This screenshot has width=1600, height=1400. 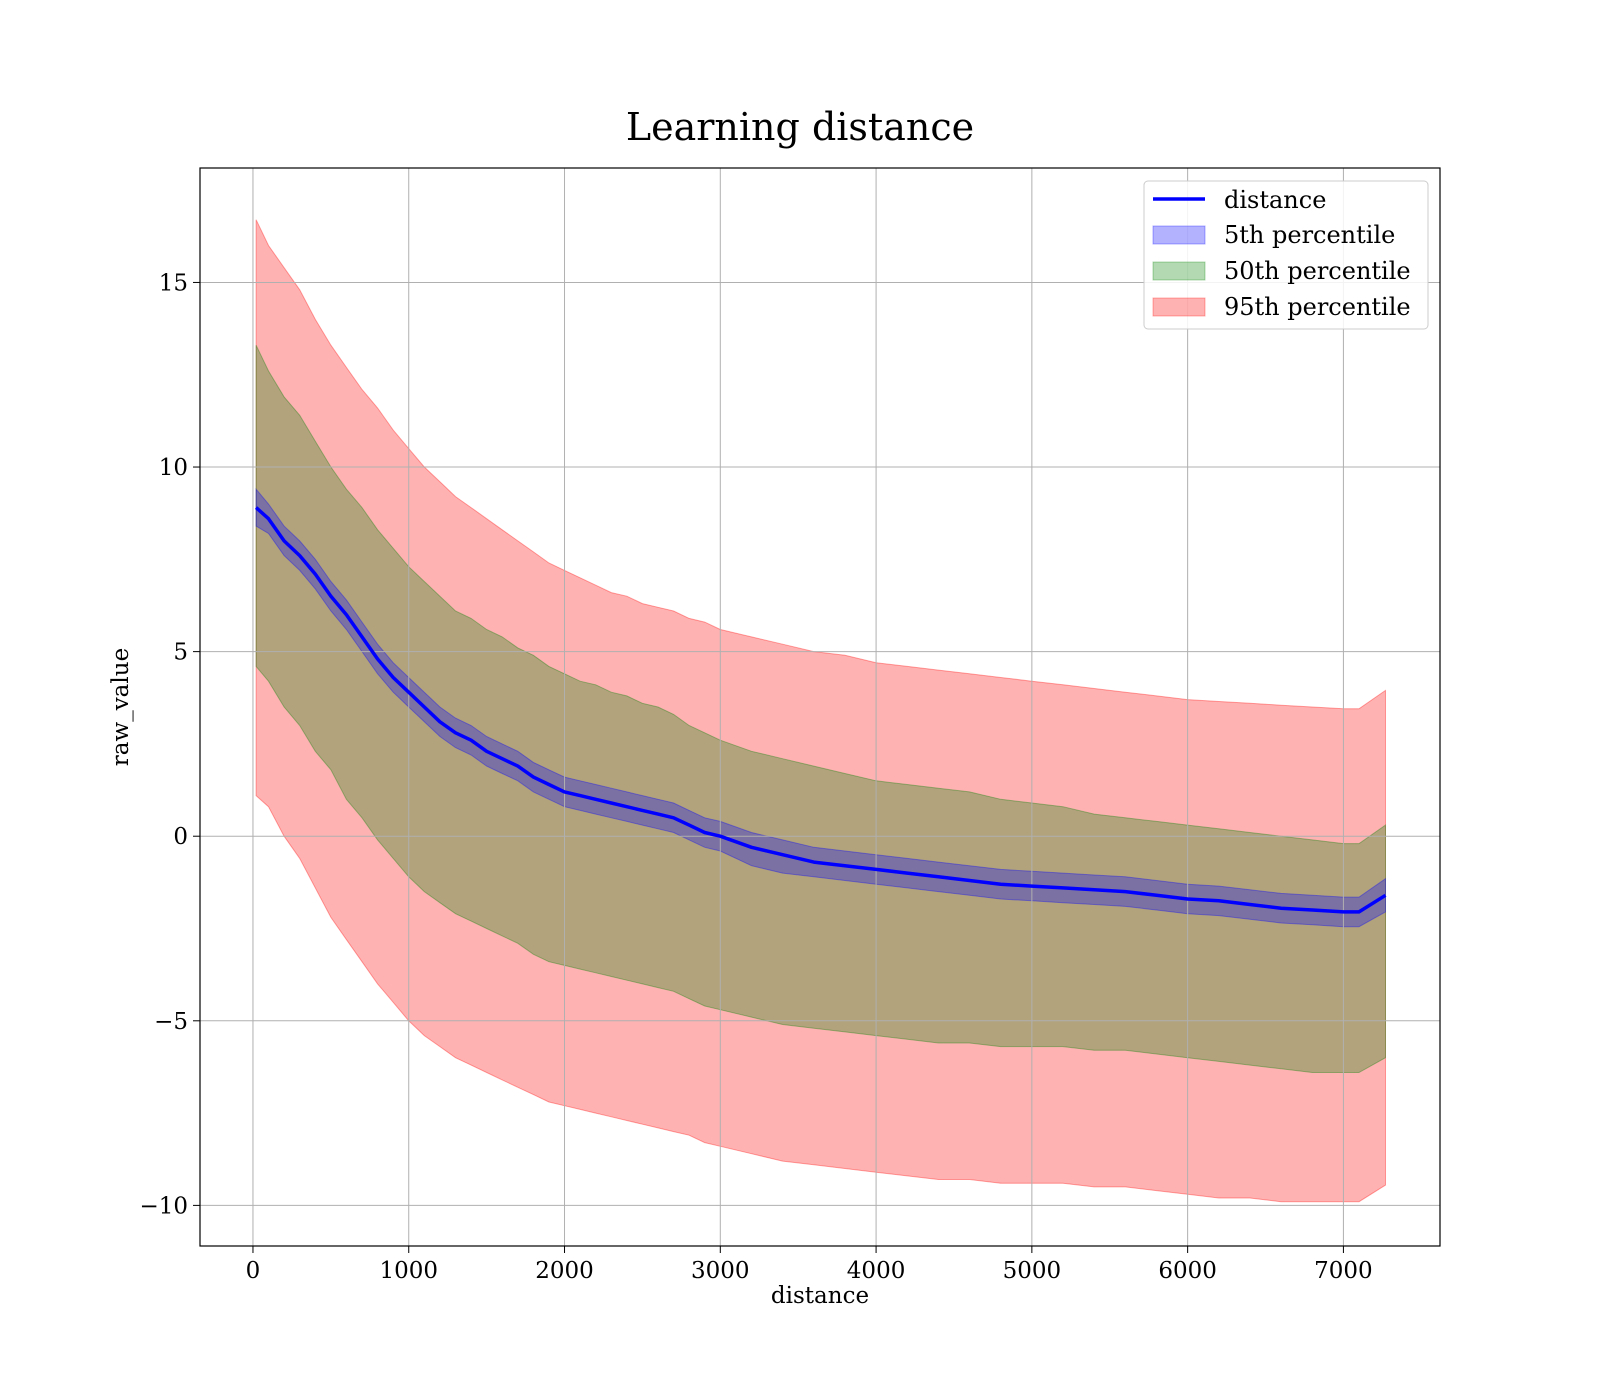 I want to click on legend-label-5th: 5th percentile, so click(x=1309, y=235).